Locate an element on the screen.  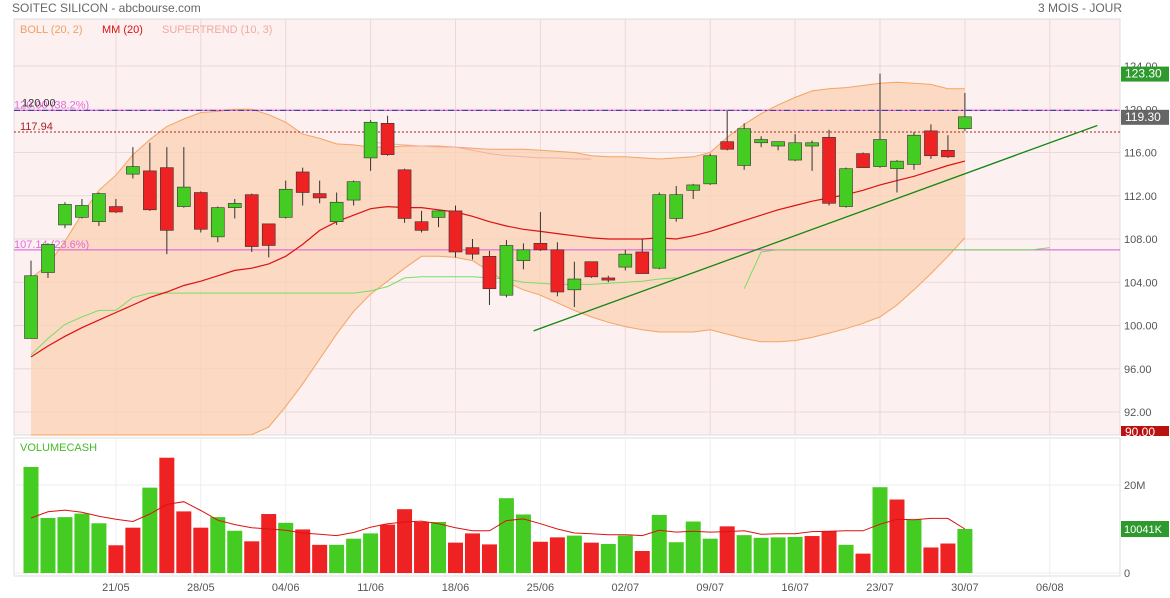
y-tick-label: 92.00 is located at coordinates (1138, 413).